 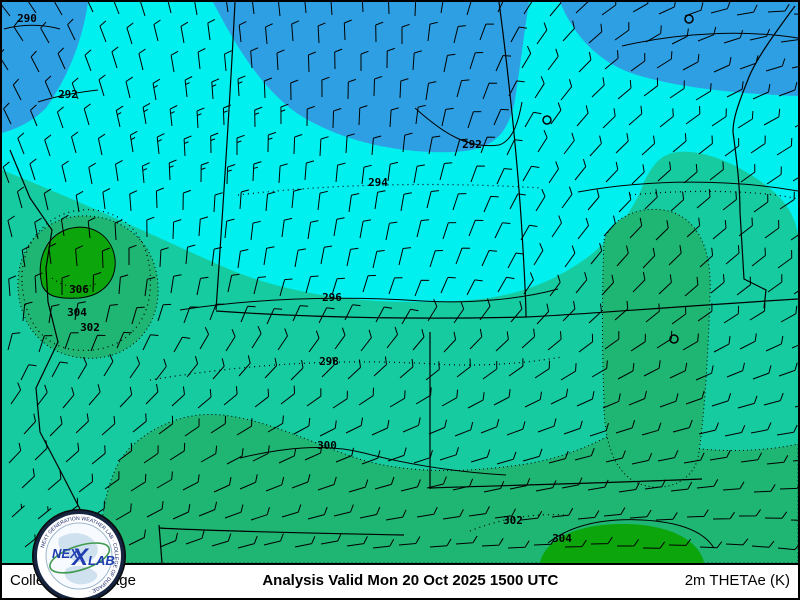 What do you see at coordinates (160, 543) in the screenshot?
I see `border-vertical-utah` at bounding box center [160, 543].